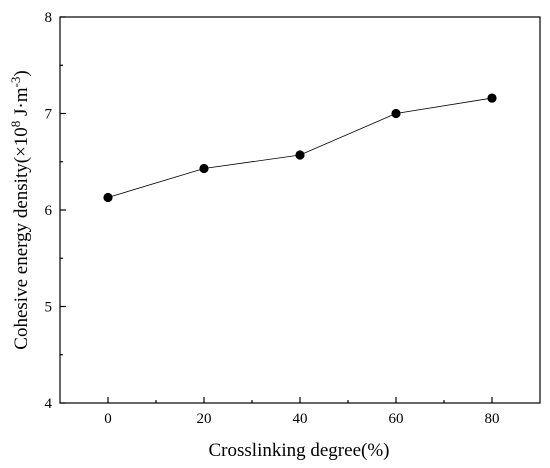 Image resolution: width=550 pixels, height=468 pixels. Describe the element at coordinates (49, 308) in the screenshot. I see `y-tick-label: 5` at that location.